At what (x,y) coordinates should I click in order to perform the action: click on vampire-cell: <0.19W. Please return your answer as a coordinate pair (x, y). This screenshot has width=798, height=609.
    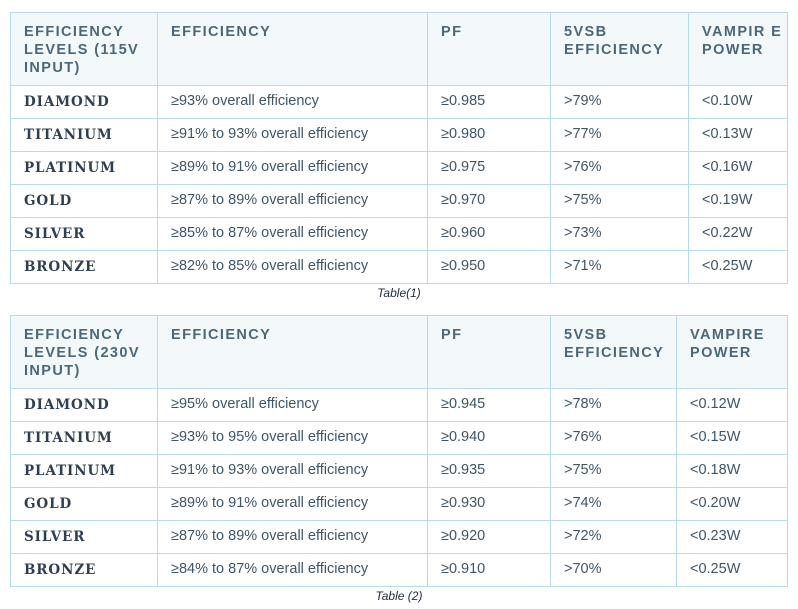
    Looking at the image, I should click on (738, 201).